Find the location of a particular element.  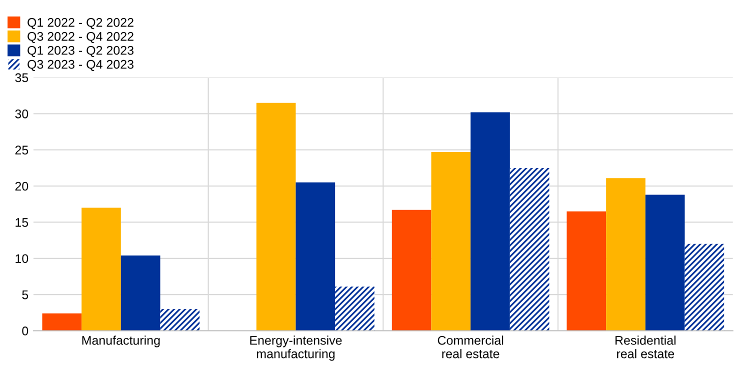

y-tick-label: 25 is located at coordinates (21, 150).